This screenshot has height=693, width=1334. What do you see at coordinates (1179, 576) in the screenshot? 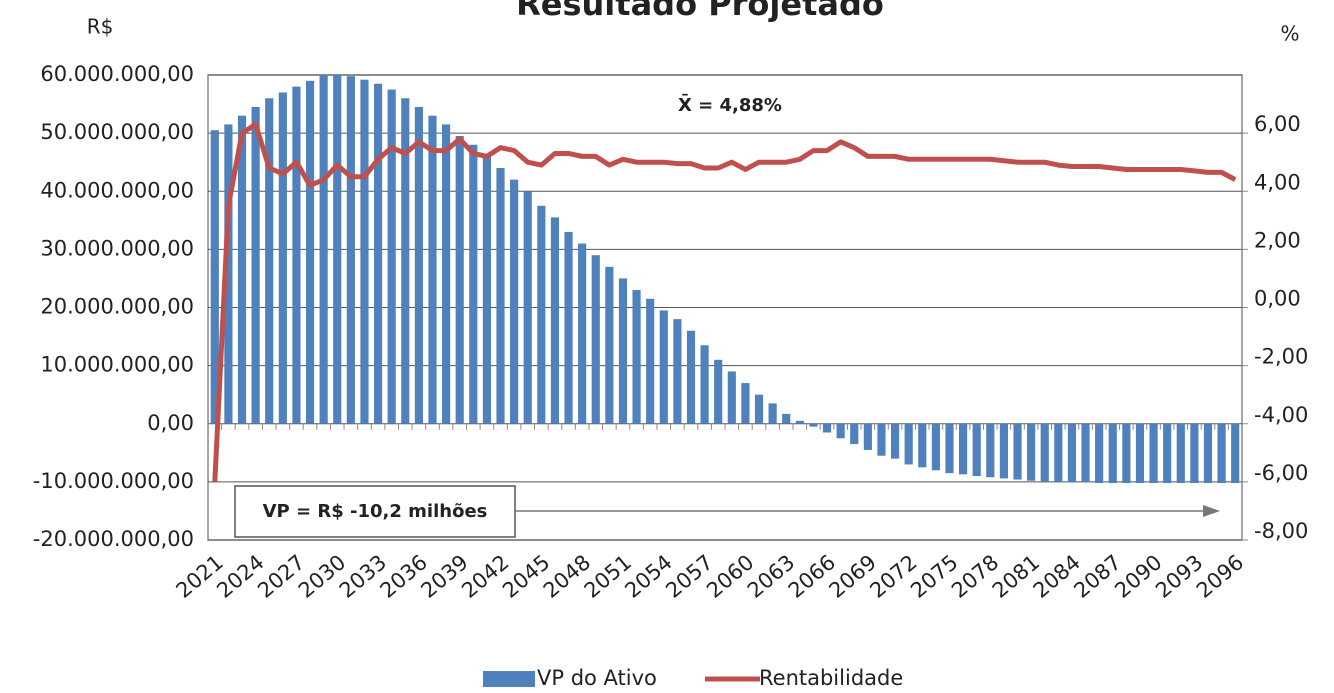
I see `x-tick-label: 2093` at bounding box center [1179, 576].